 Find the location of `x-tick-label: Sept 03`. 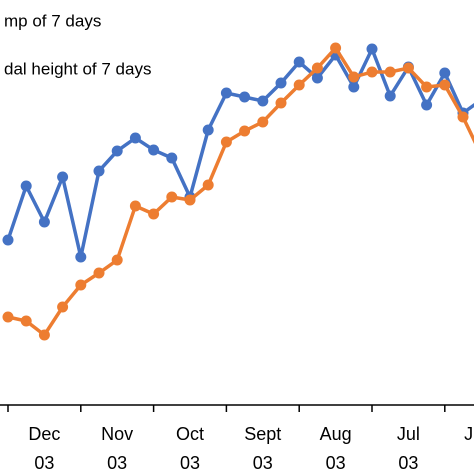

x-tick-label: Sept 03 is located at coordinates (263, 448).